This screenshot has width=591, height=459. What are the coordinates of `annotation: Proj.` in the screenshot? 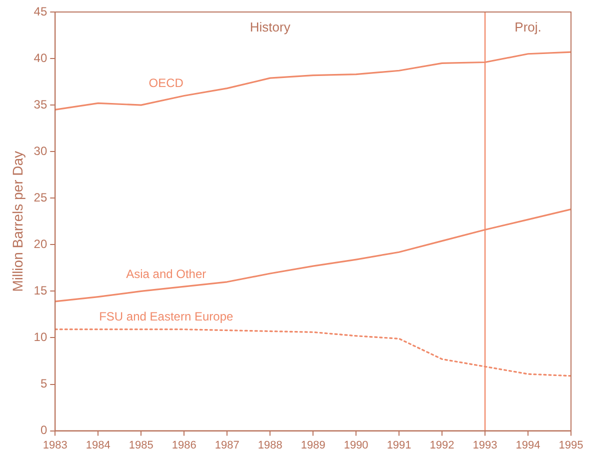 It's located at (528, 27).